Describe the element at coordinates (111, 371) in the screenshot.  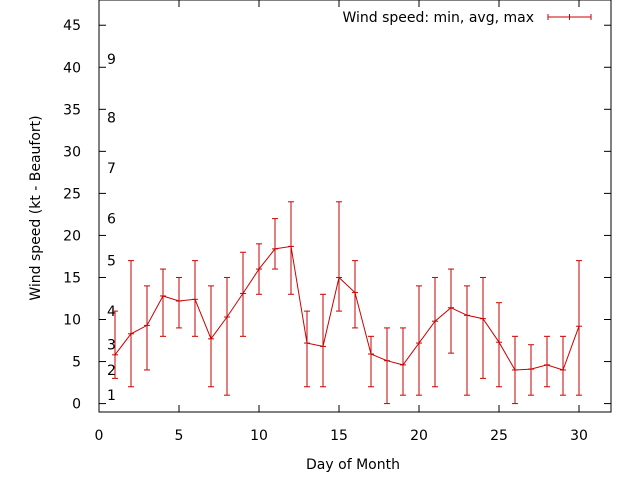
I see `beaufort-label: 2` at that location.